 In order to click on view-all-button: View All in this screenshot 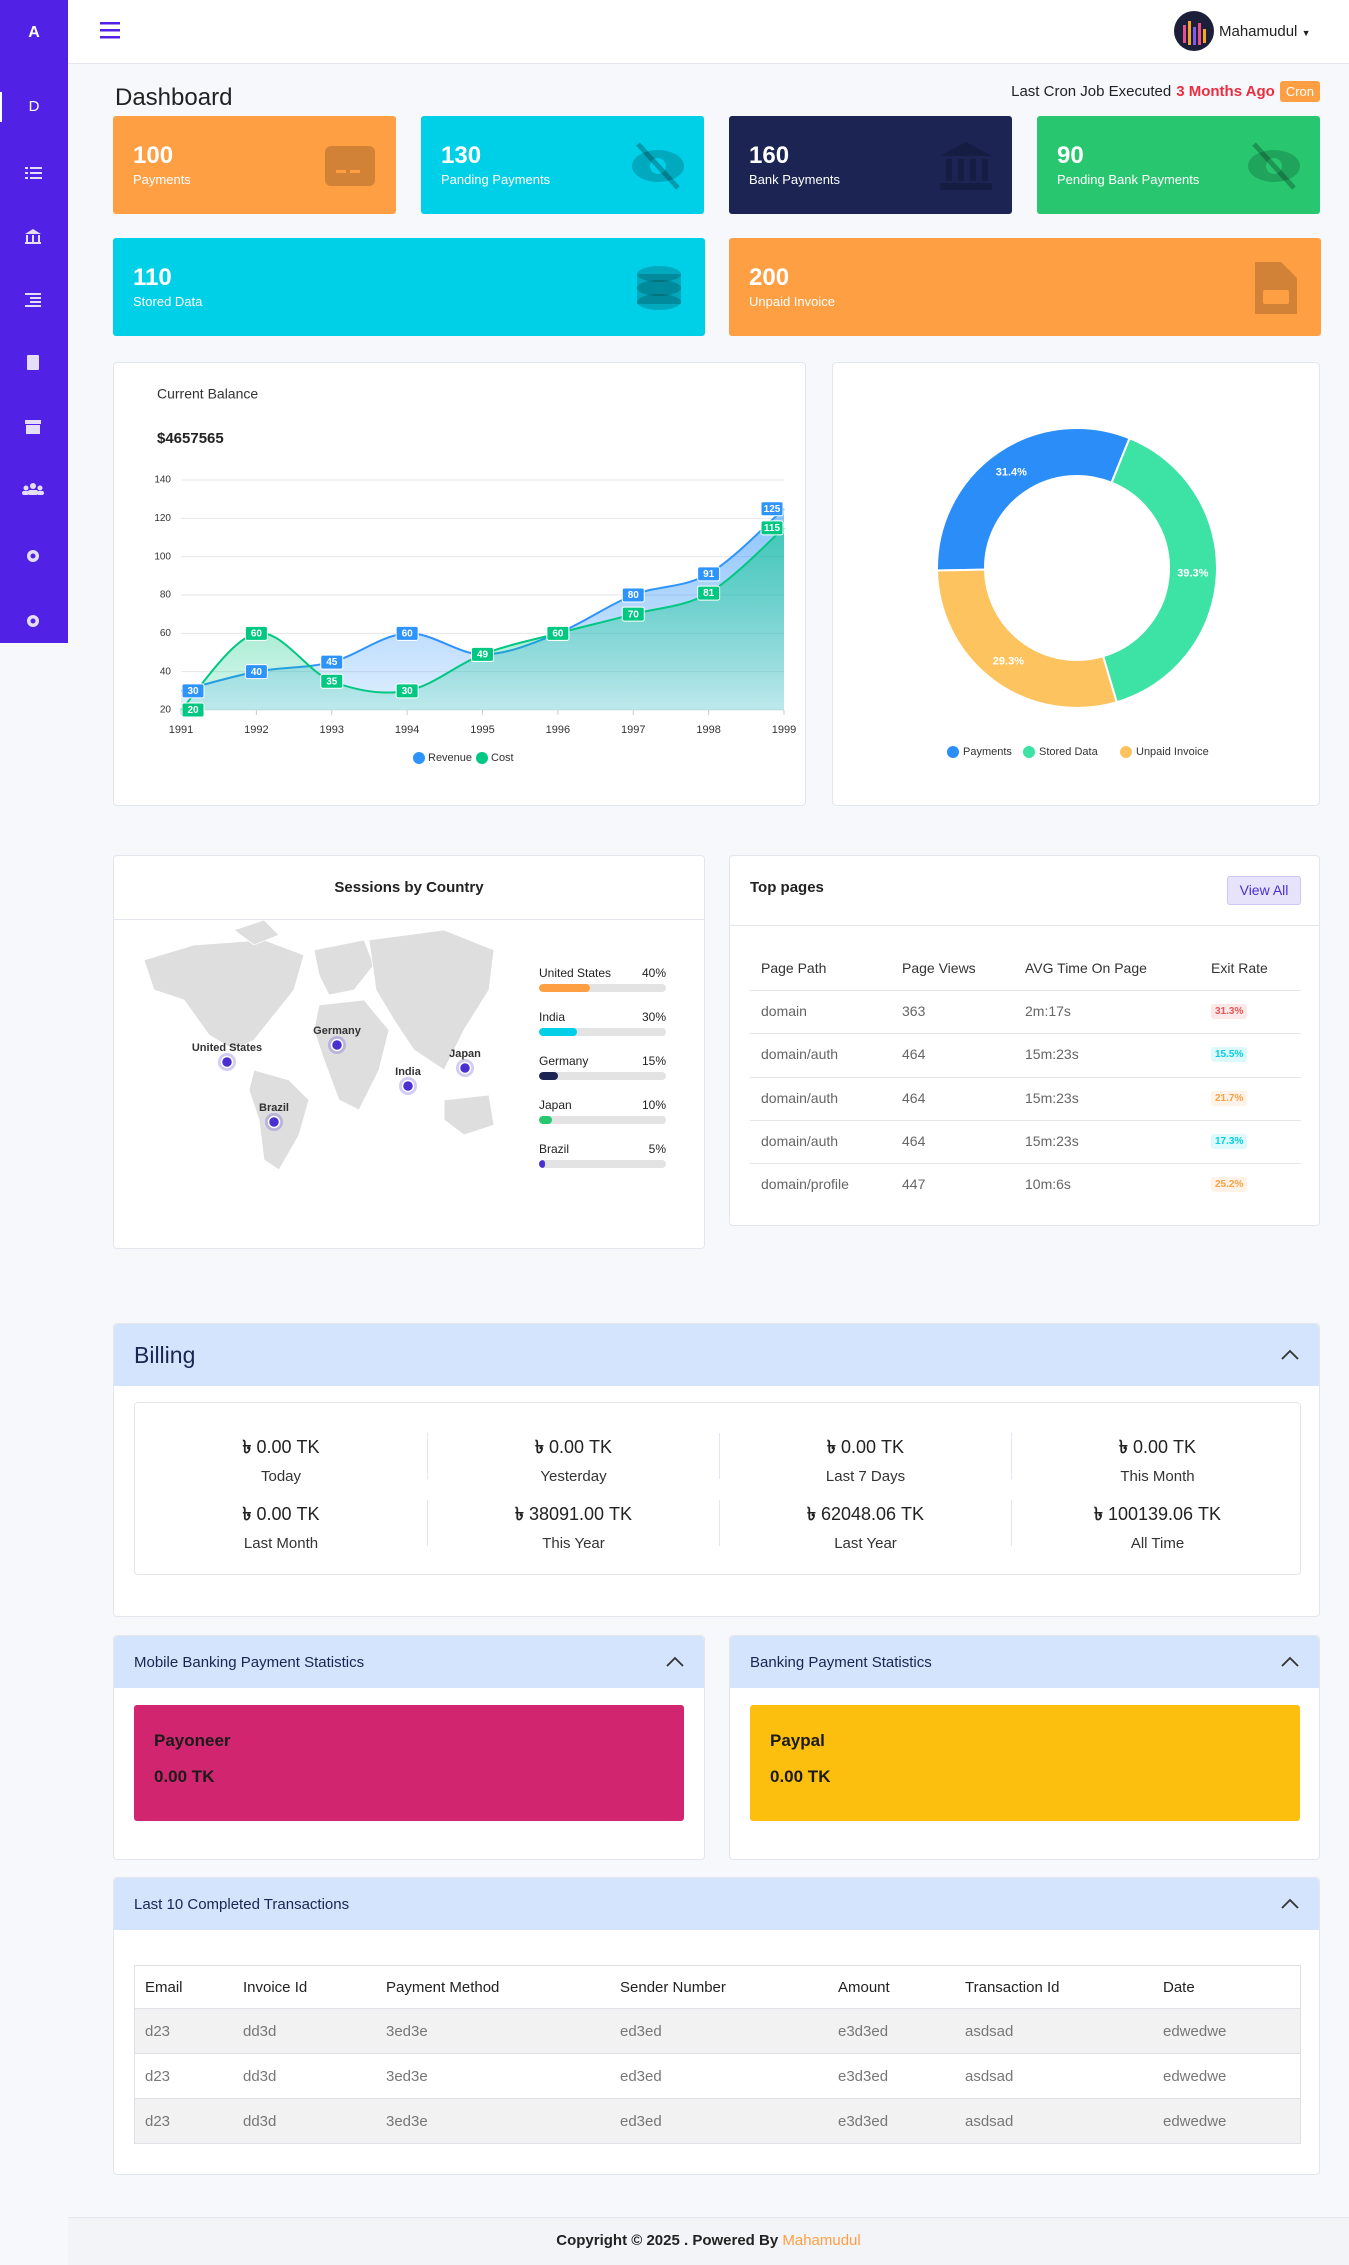, I will do `click(1264, 890)`.